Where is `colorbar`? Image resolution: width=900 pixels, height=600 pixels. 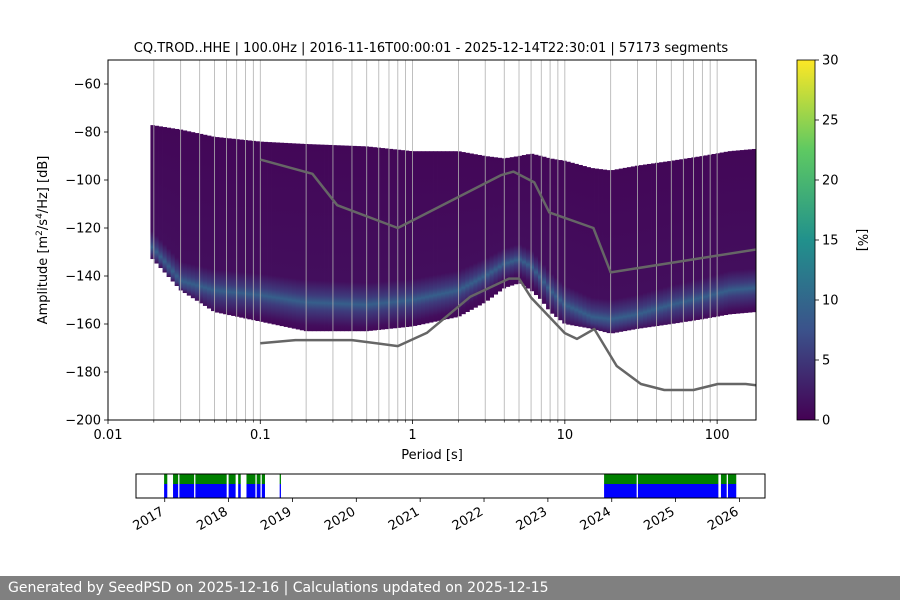
colorbar is located at coordinates (806, 240).